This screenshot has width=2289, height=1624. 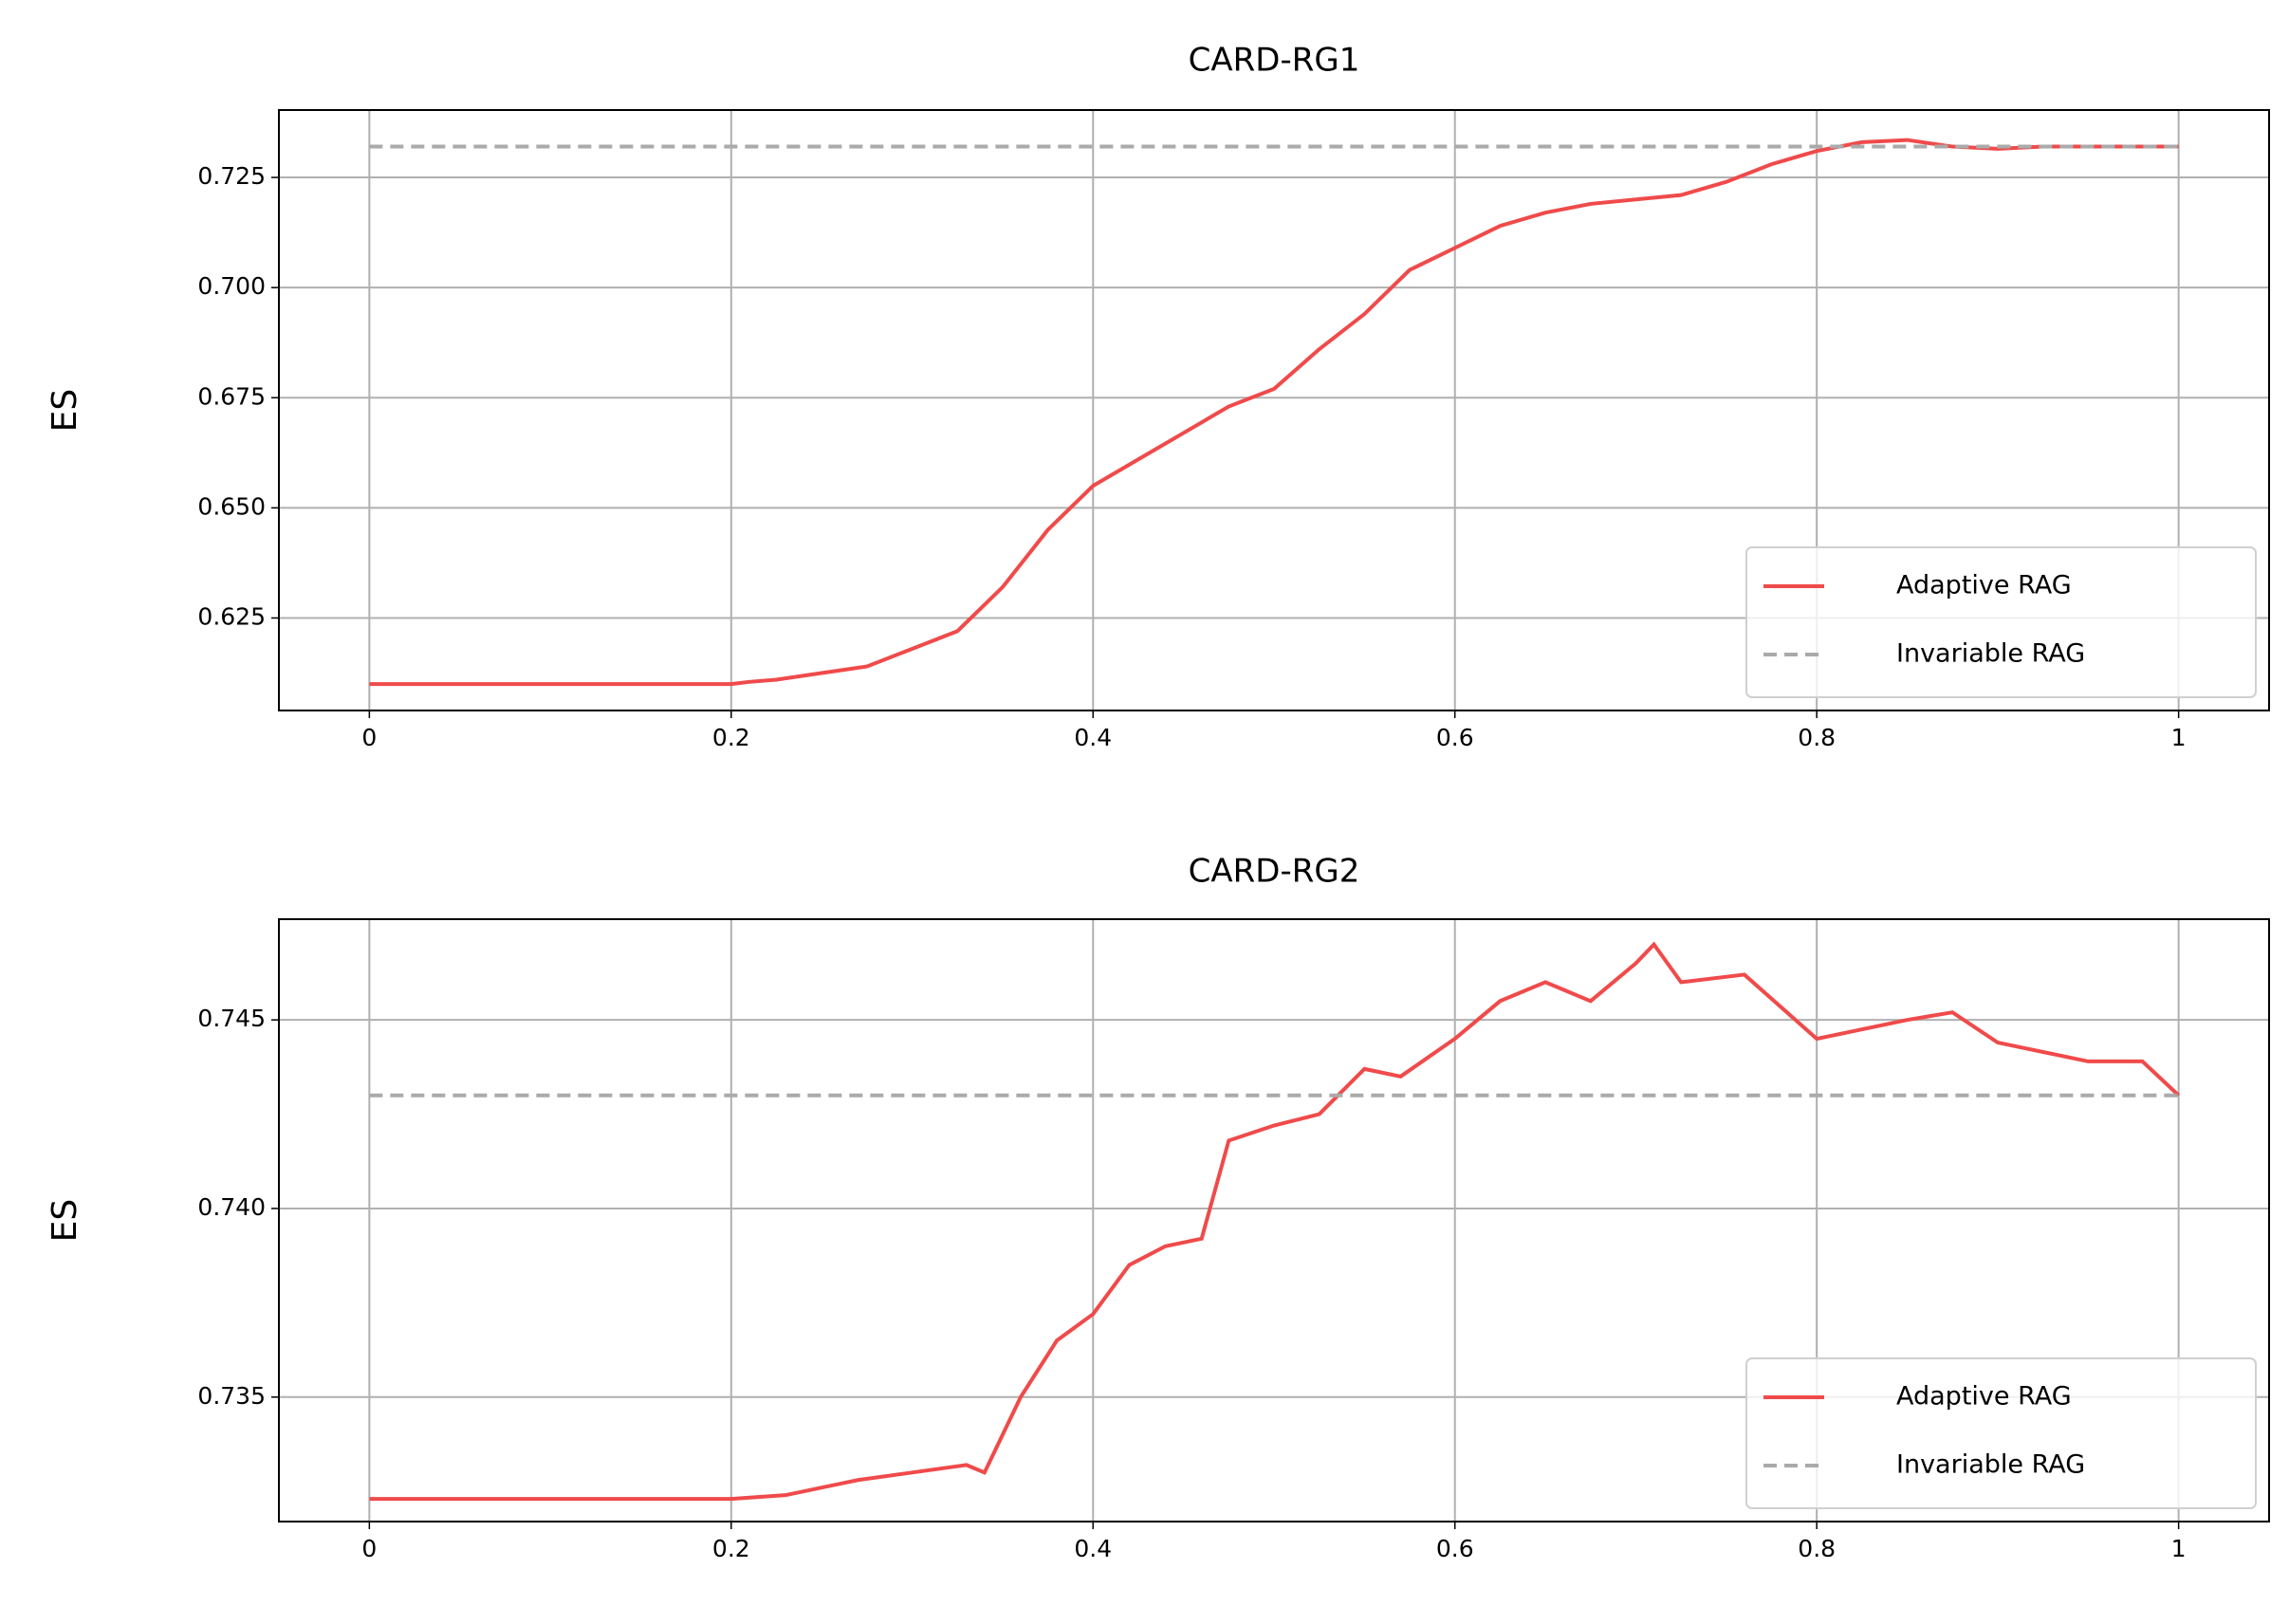 What do you see at coordinates (231, 1396) in the screenshot?
I see `y-tick-label: 0.735` at bounding box center [231, 1396].